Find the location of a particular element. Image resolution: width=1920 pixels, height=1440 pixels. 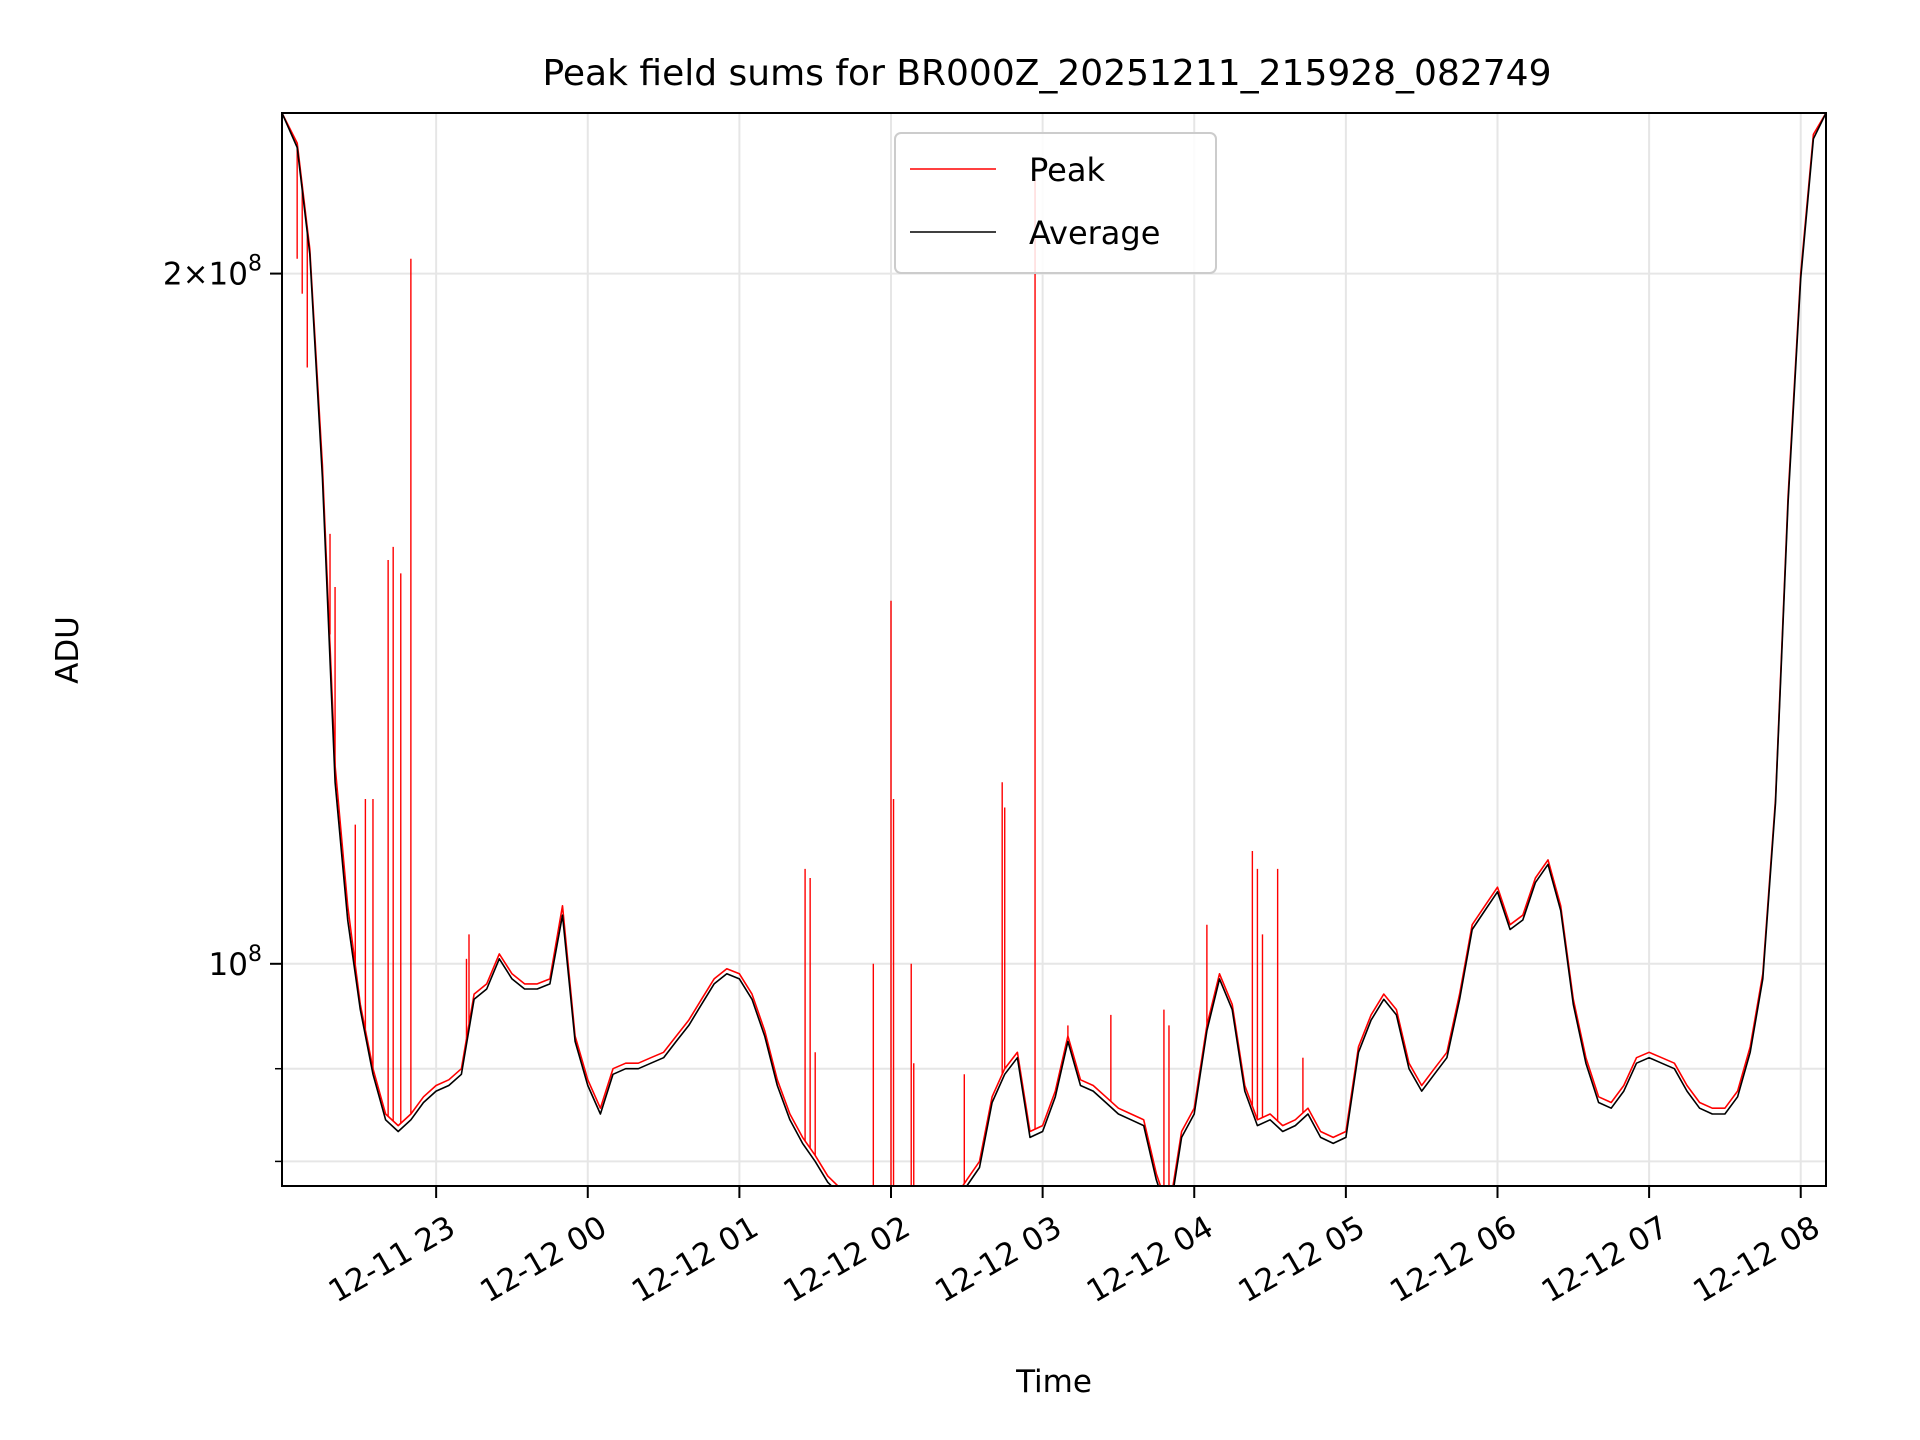

y-tick-label: 108 is located at coordinates (235, 962).